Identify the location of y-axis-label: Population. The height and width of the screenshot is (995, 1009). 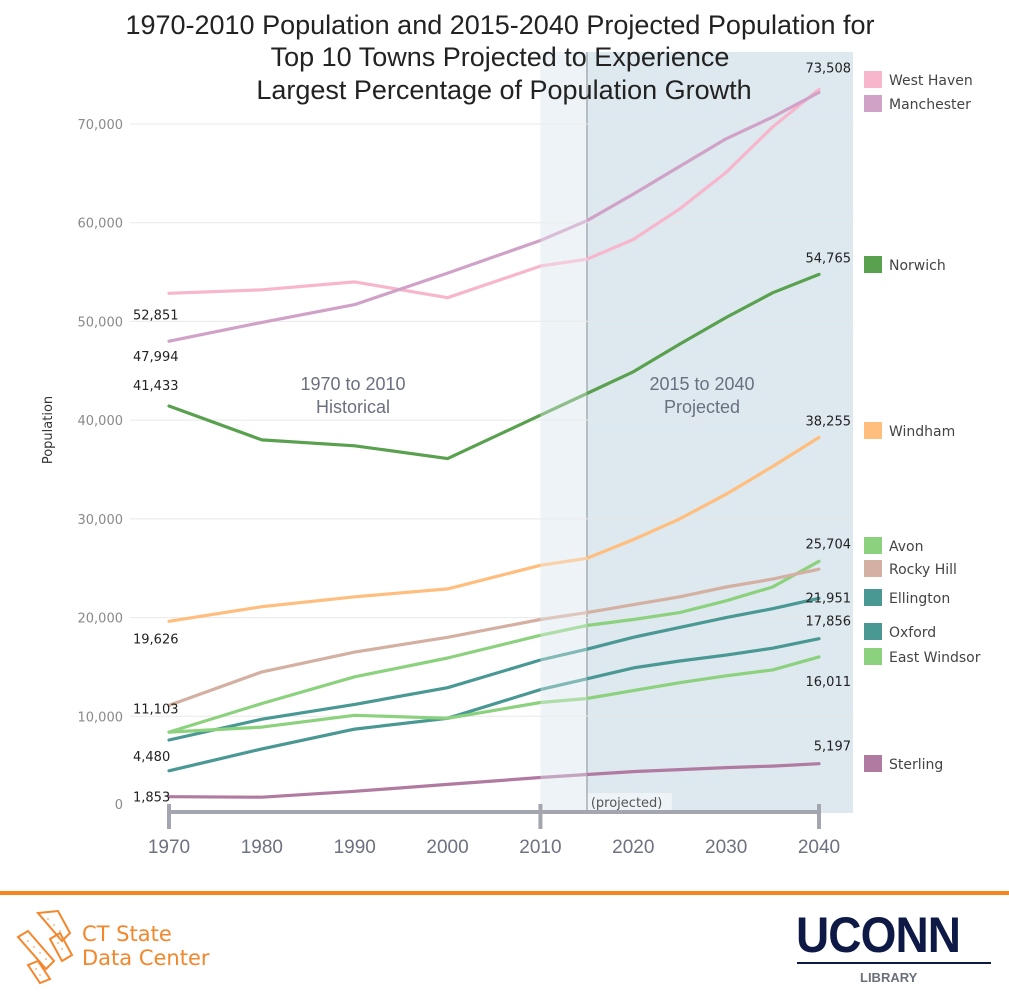
(48, 430).